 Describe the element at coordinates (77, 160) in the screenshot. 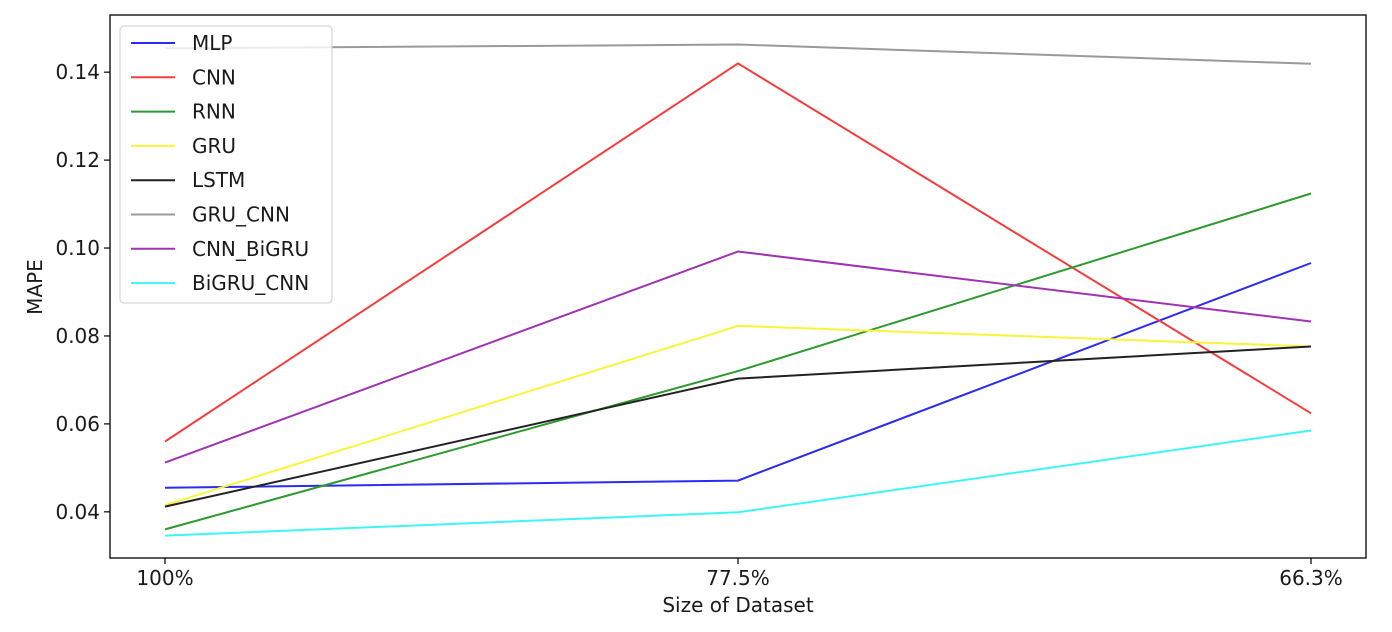

I see `y-tick-label: 0.12` at that location.